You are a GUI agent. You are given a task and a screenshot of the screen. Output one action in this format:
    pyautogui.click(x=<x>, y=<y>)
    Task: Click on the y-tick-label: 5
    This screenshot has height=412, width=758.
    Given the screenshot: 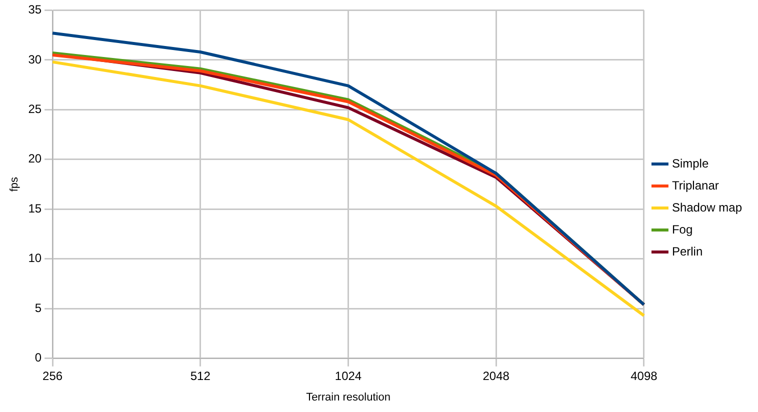 What is the action you would take?
    pyautogui.click(x=38, y=307)
    